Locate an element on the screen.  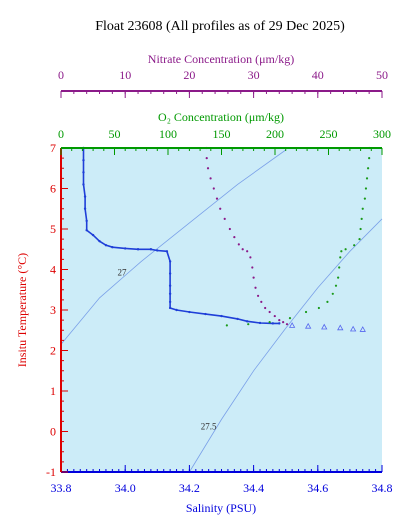
salinity-tick-label-3: 34.4 is located at coordinates (253, 488).